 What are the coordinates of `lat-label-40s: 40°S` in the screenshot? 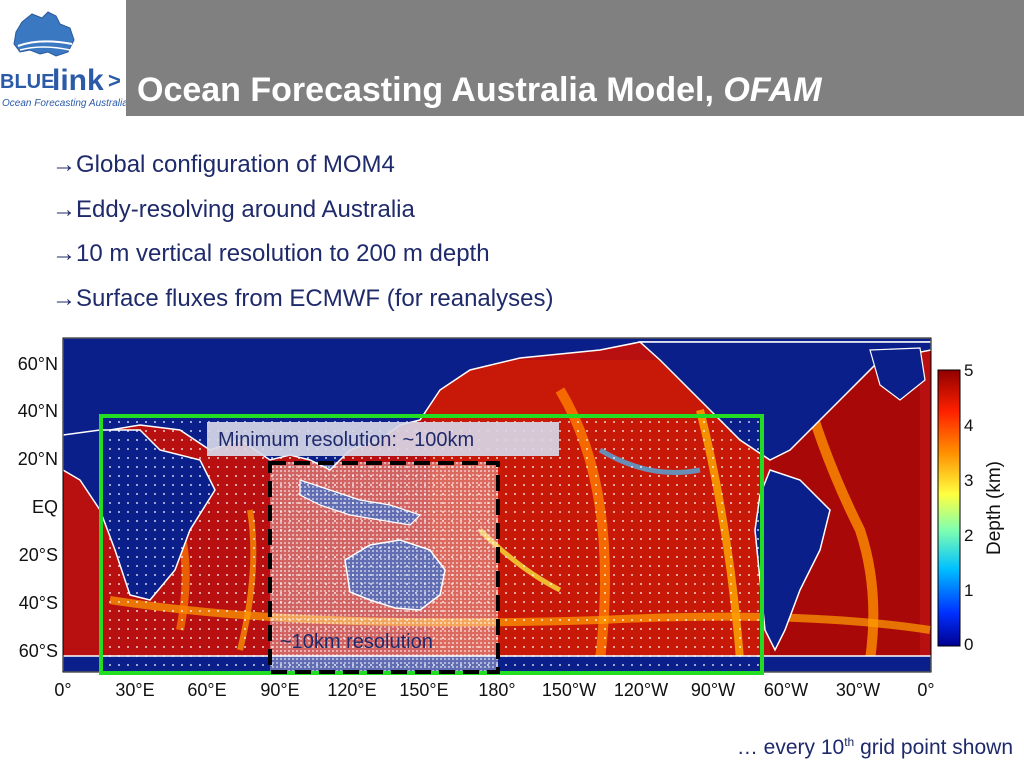 It's located at (38, 603).